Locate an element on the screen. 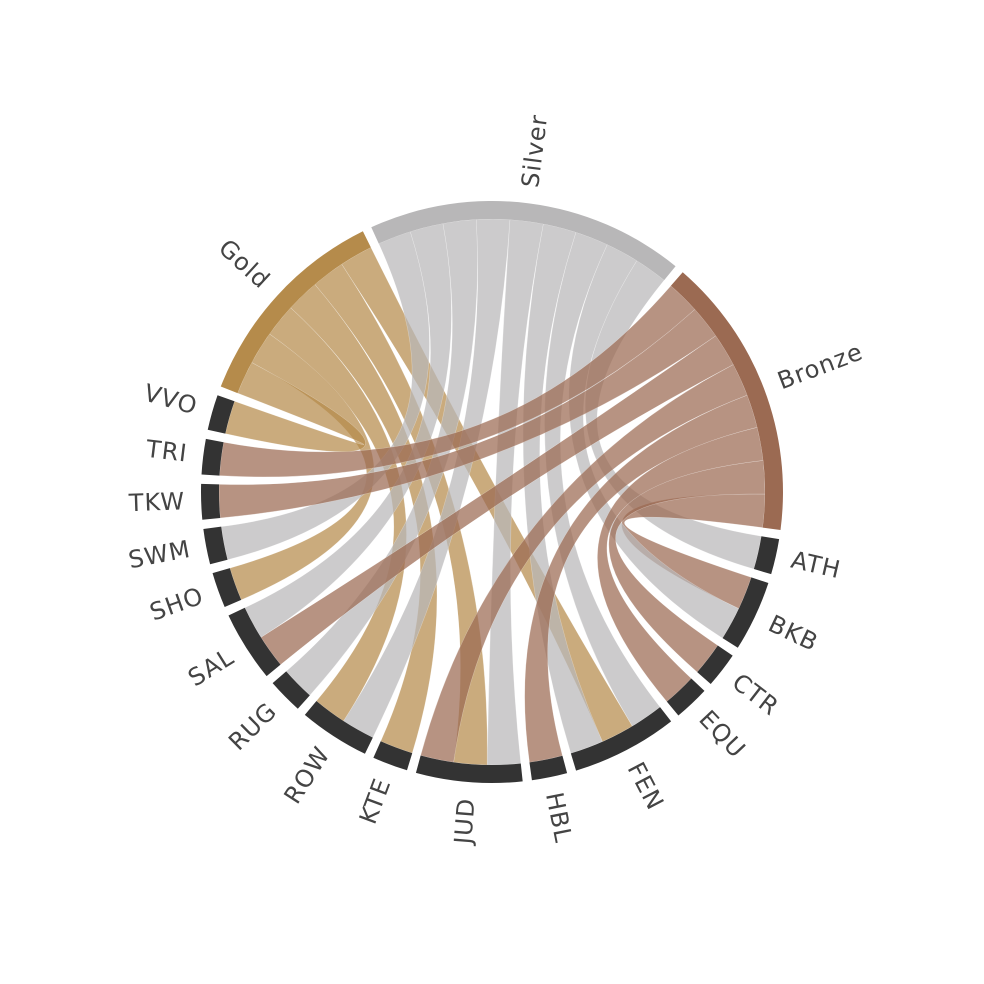 The height and width of the screenshot is (984, 984). arc-kte is located at coordinates (393, 756).